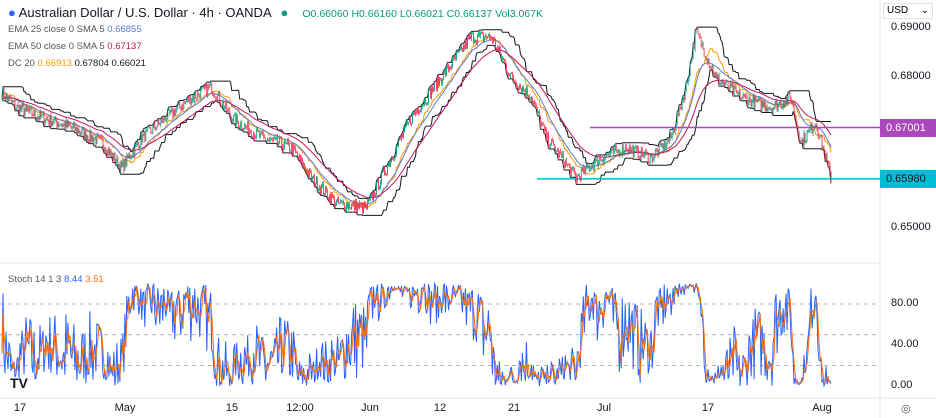  What do you see at coordinates (75, 46) in the screenshot?
I see `ema50-legend: EMA 50 close 0 SMA 5 0.67137` at bounding box center [75, 46].